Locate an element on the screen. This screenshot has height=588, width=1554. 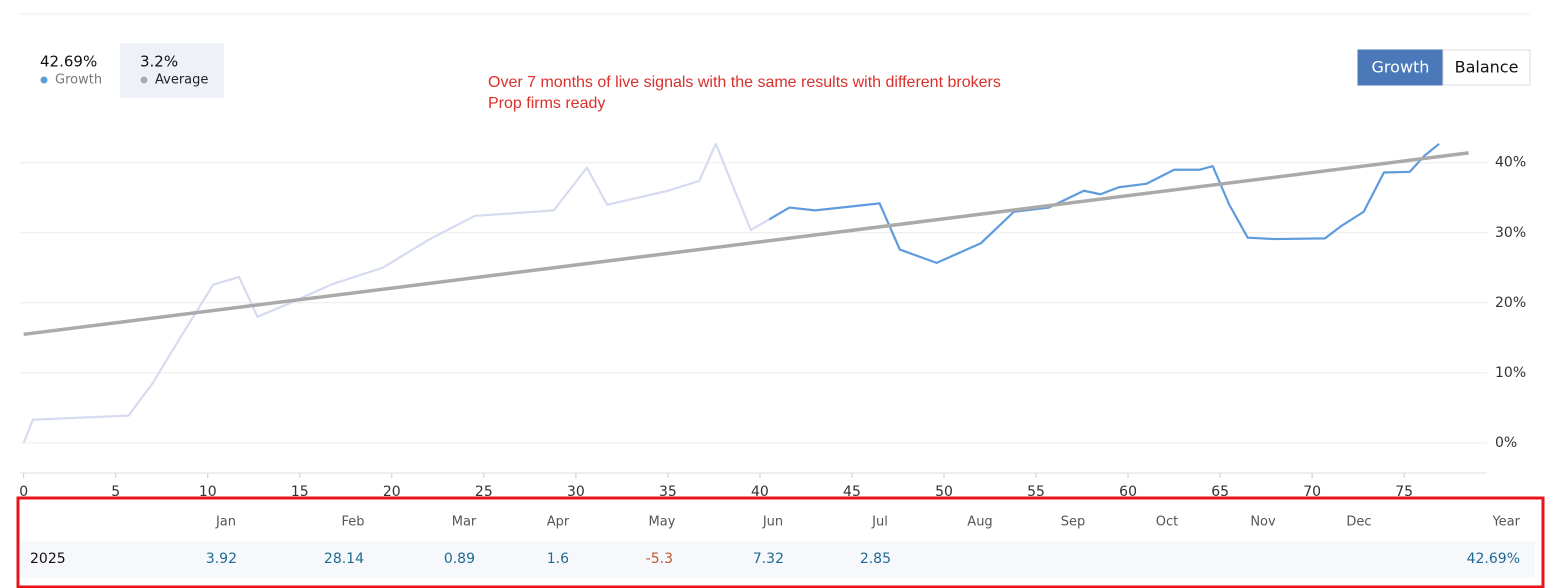
x-tick-label: 70 is located at coordinates (1312, 492).